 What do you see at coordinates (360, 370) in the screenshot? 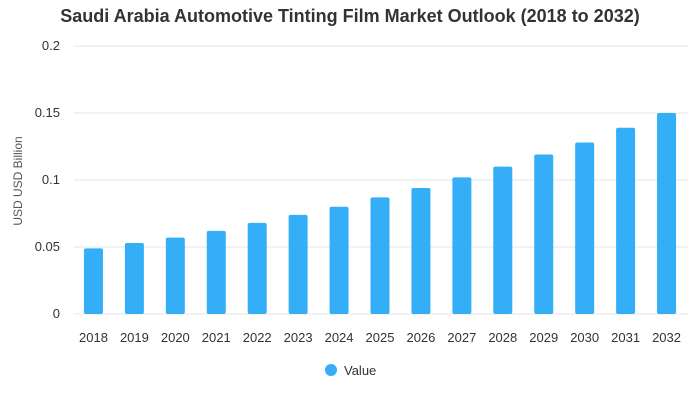
I see `legend-label: Value` at bounding box center [360, 370].